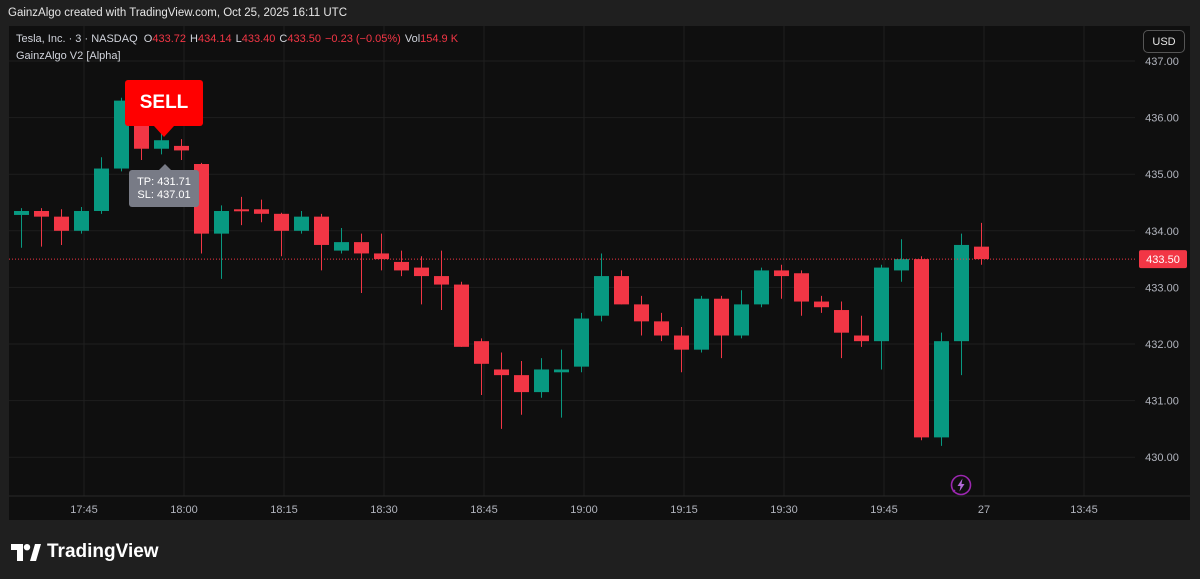  I want to click on volume-value: 154.9 K, so click(439, 39).